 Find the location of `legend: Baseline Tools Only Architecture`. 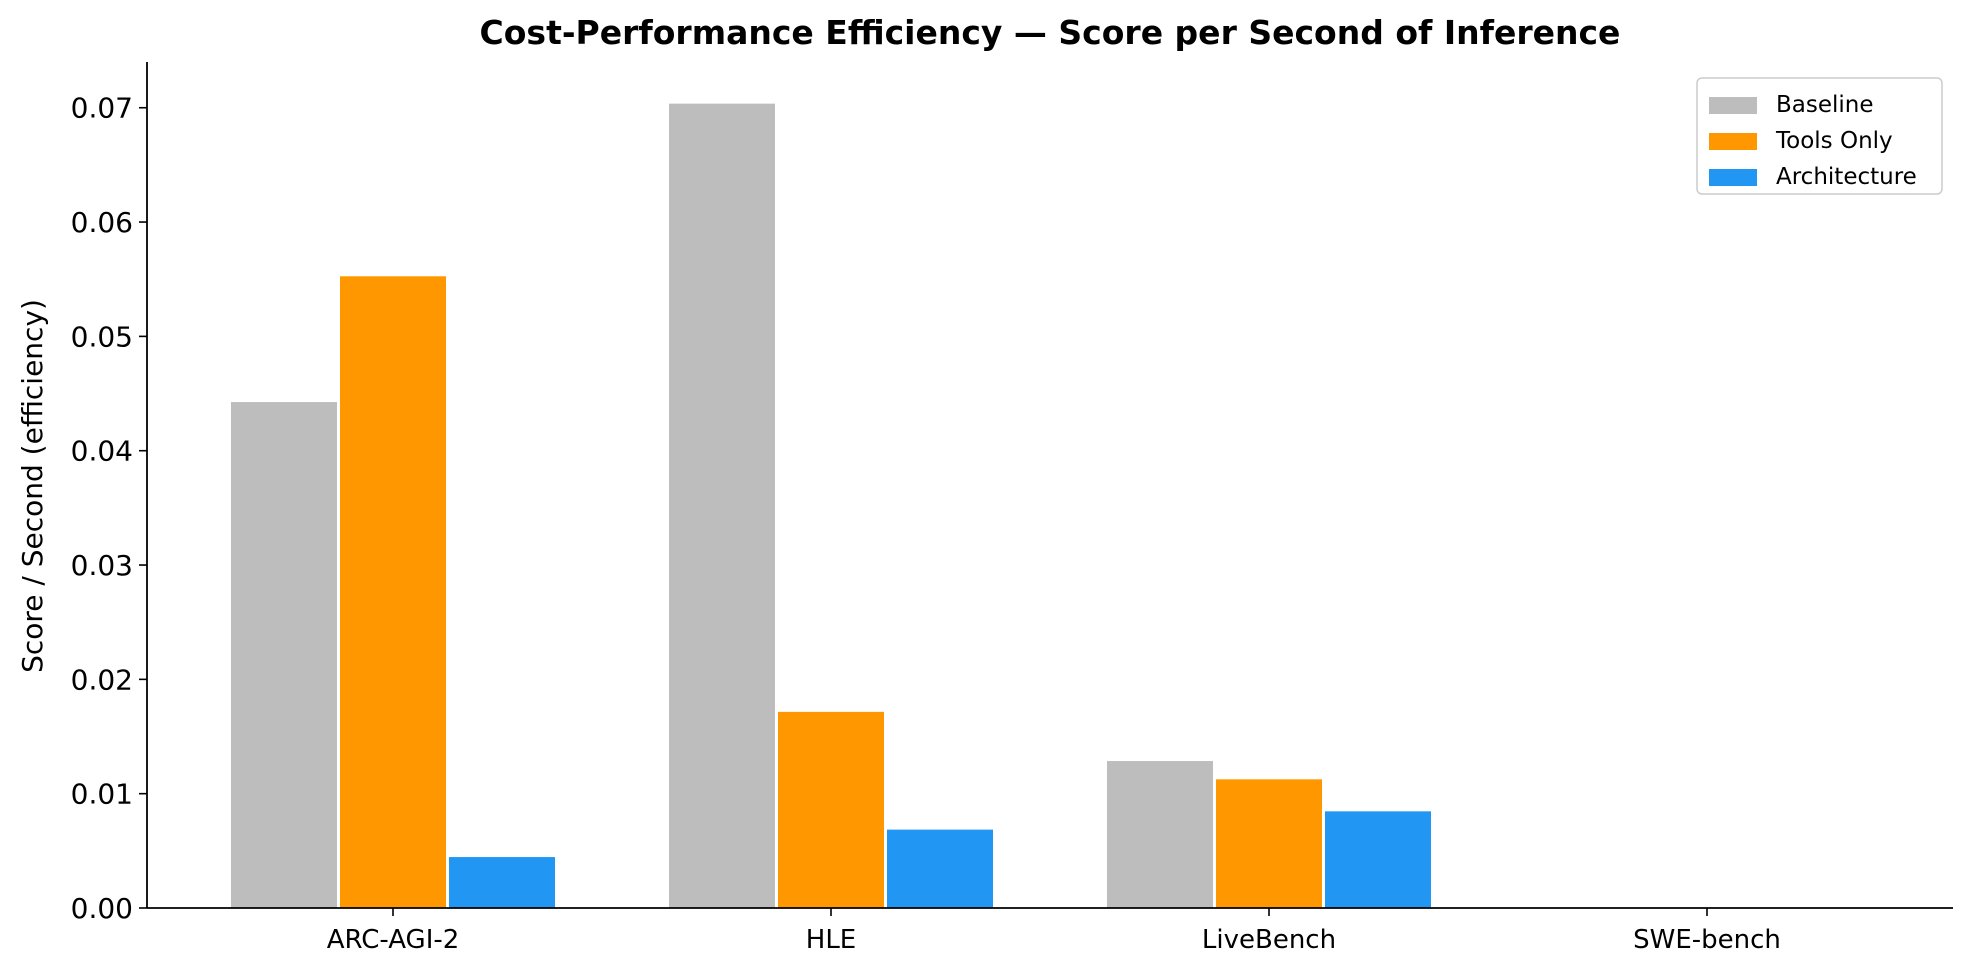

legend: Baseline Tools Only Architecture is located at coordinates (1819, 136).